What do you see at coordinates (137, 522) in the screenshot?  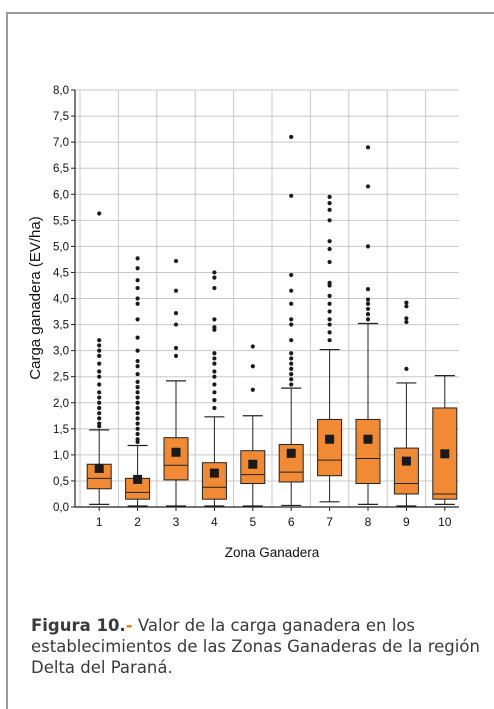 I see `x-tick-label: 2` at bounding box center [137, 522].